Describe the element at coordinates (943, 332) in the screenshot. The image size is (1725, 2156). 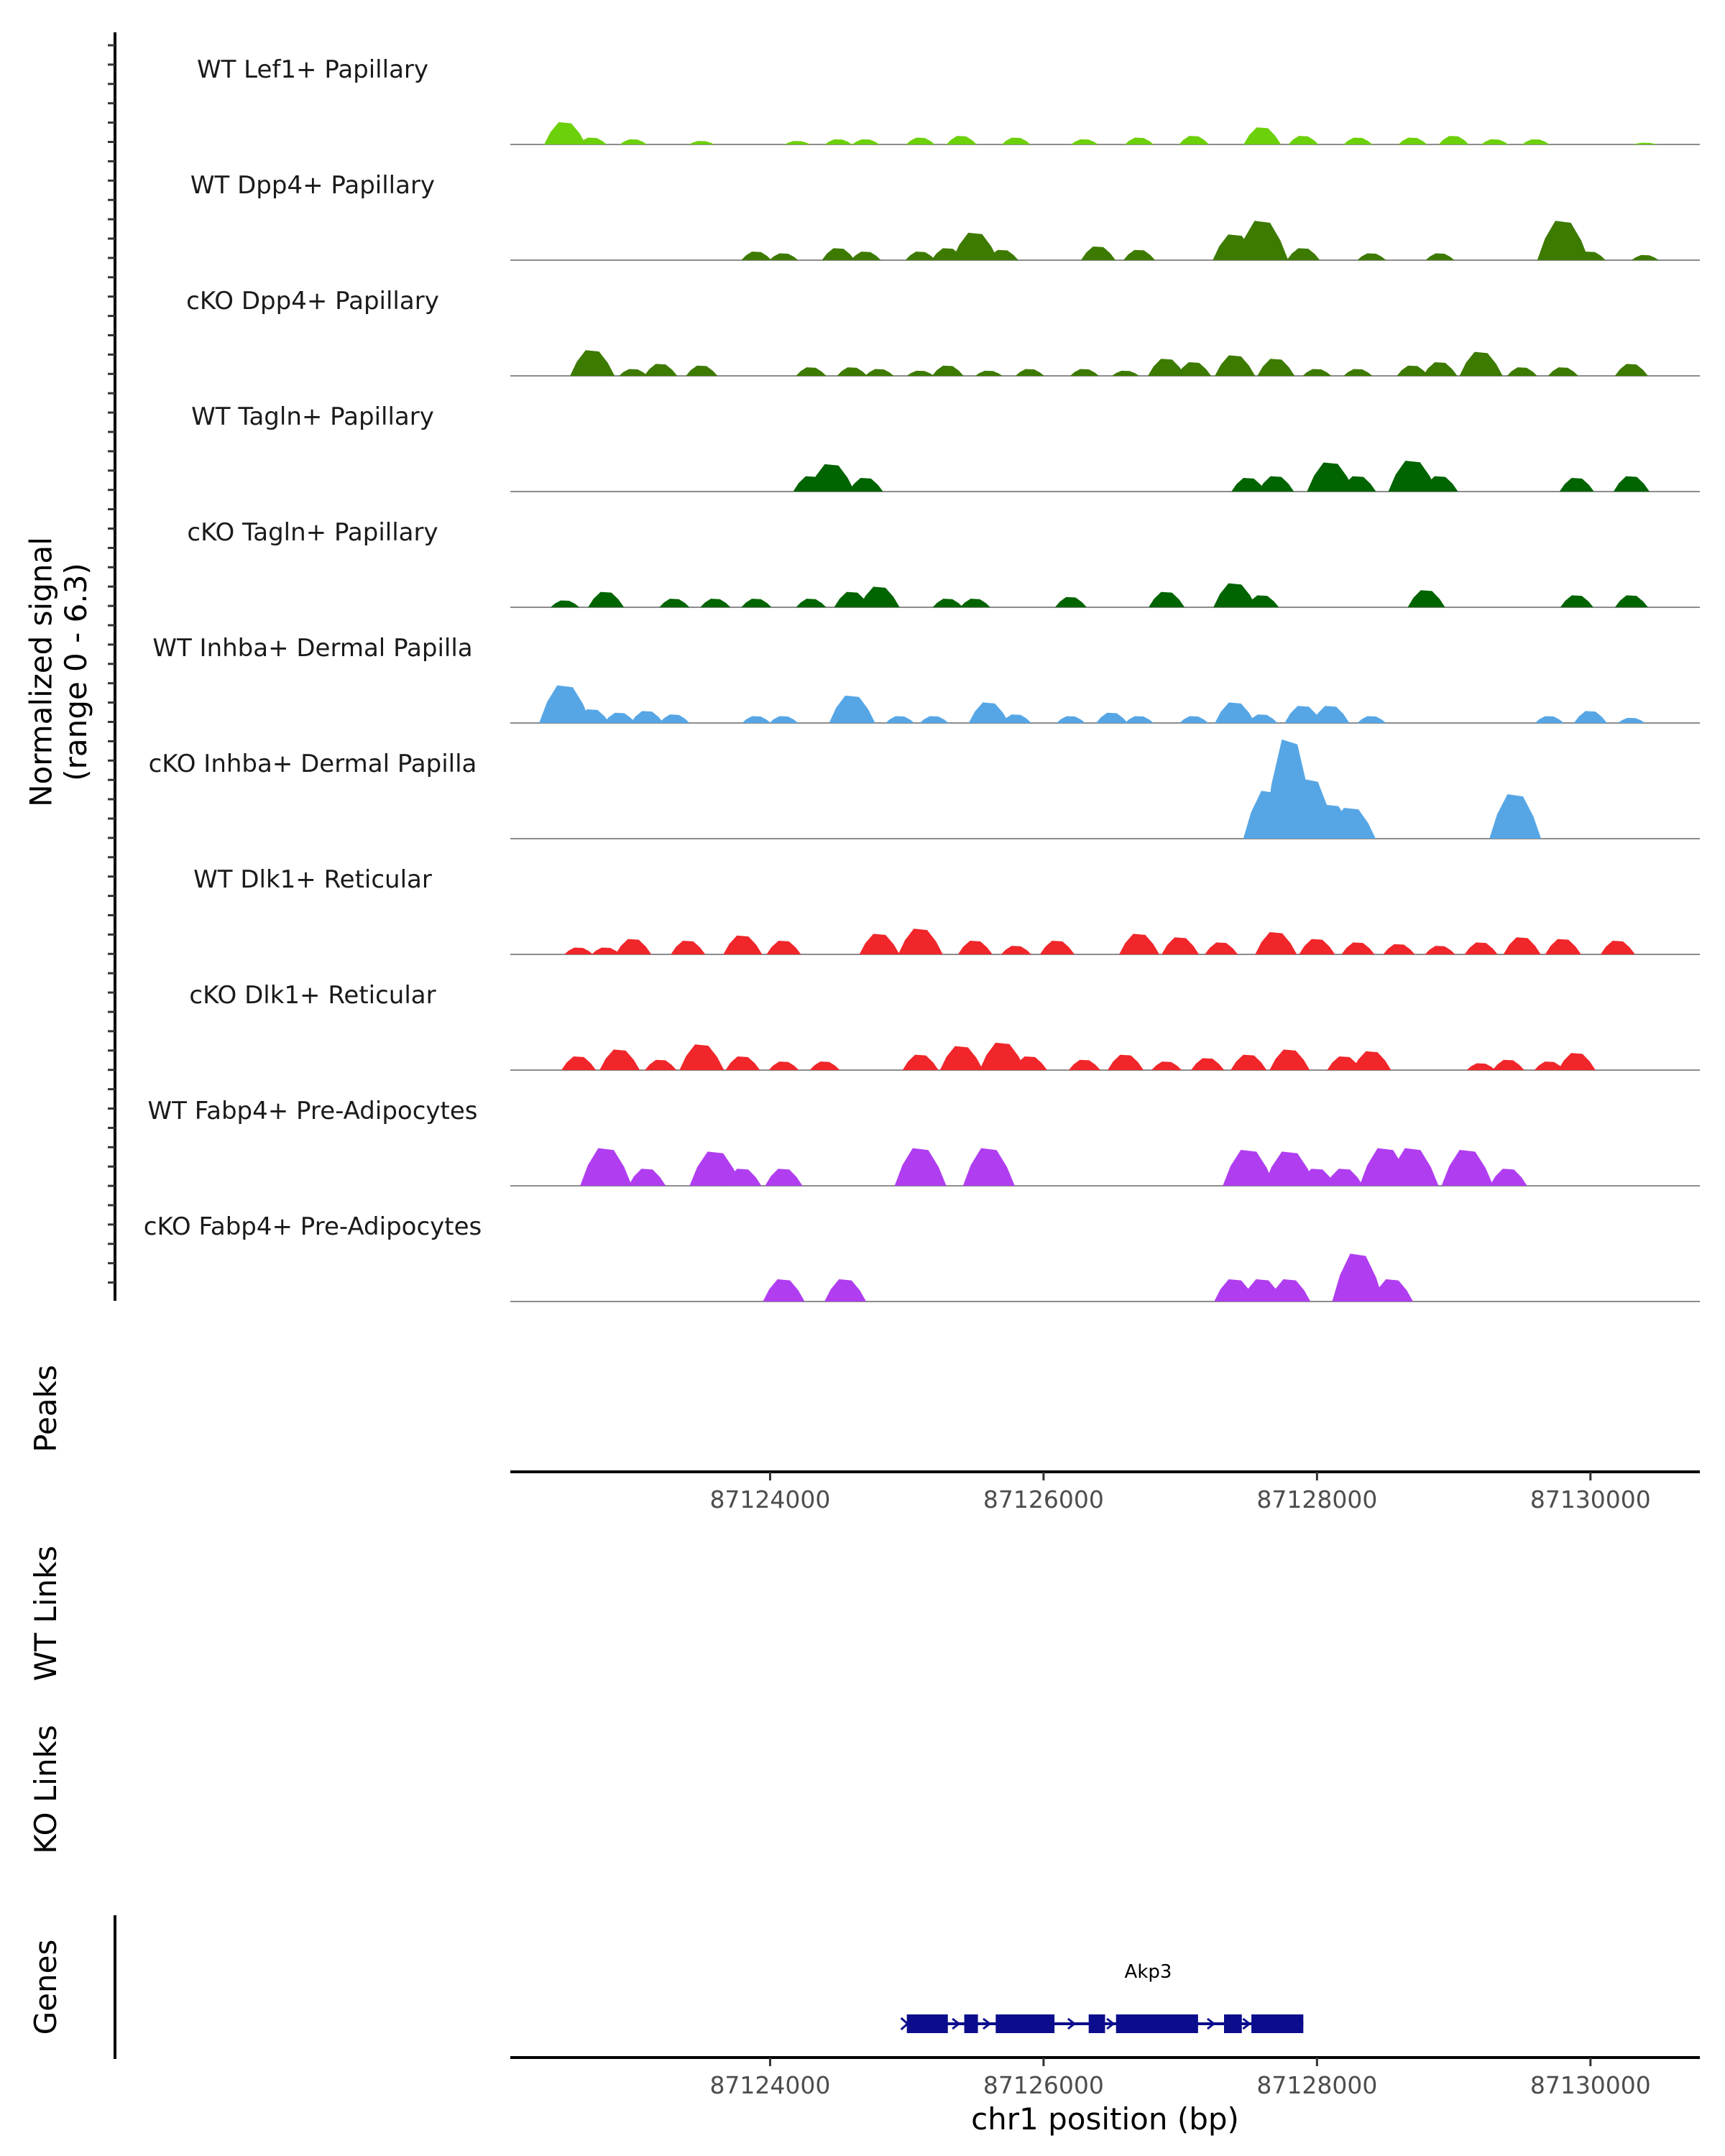
I see `track-3: cKO Dpp4+ Papillary` at that location.